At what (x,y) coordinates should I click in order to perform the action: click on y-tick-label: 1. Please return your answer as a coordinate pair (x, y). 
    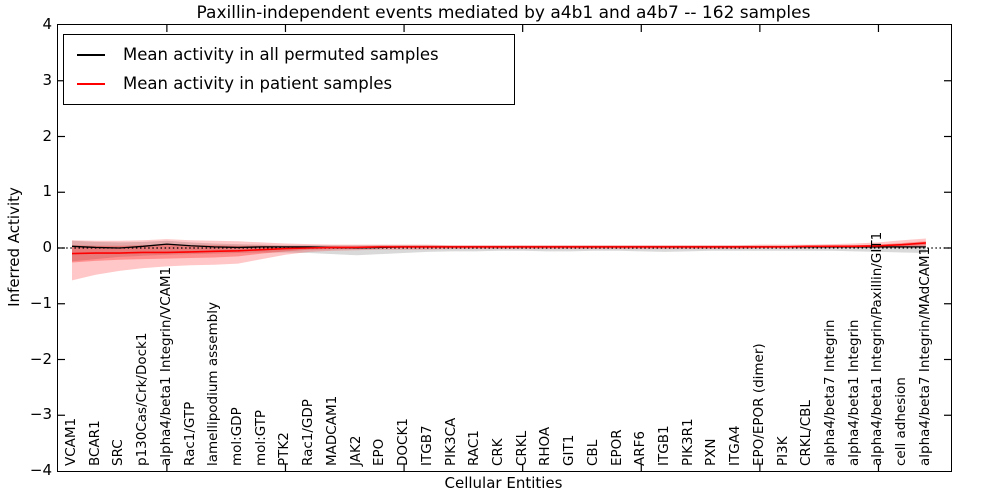
    Looking at the image, I should click on (47, 191).